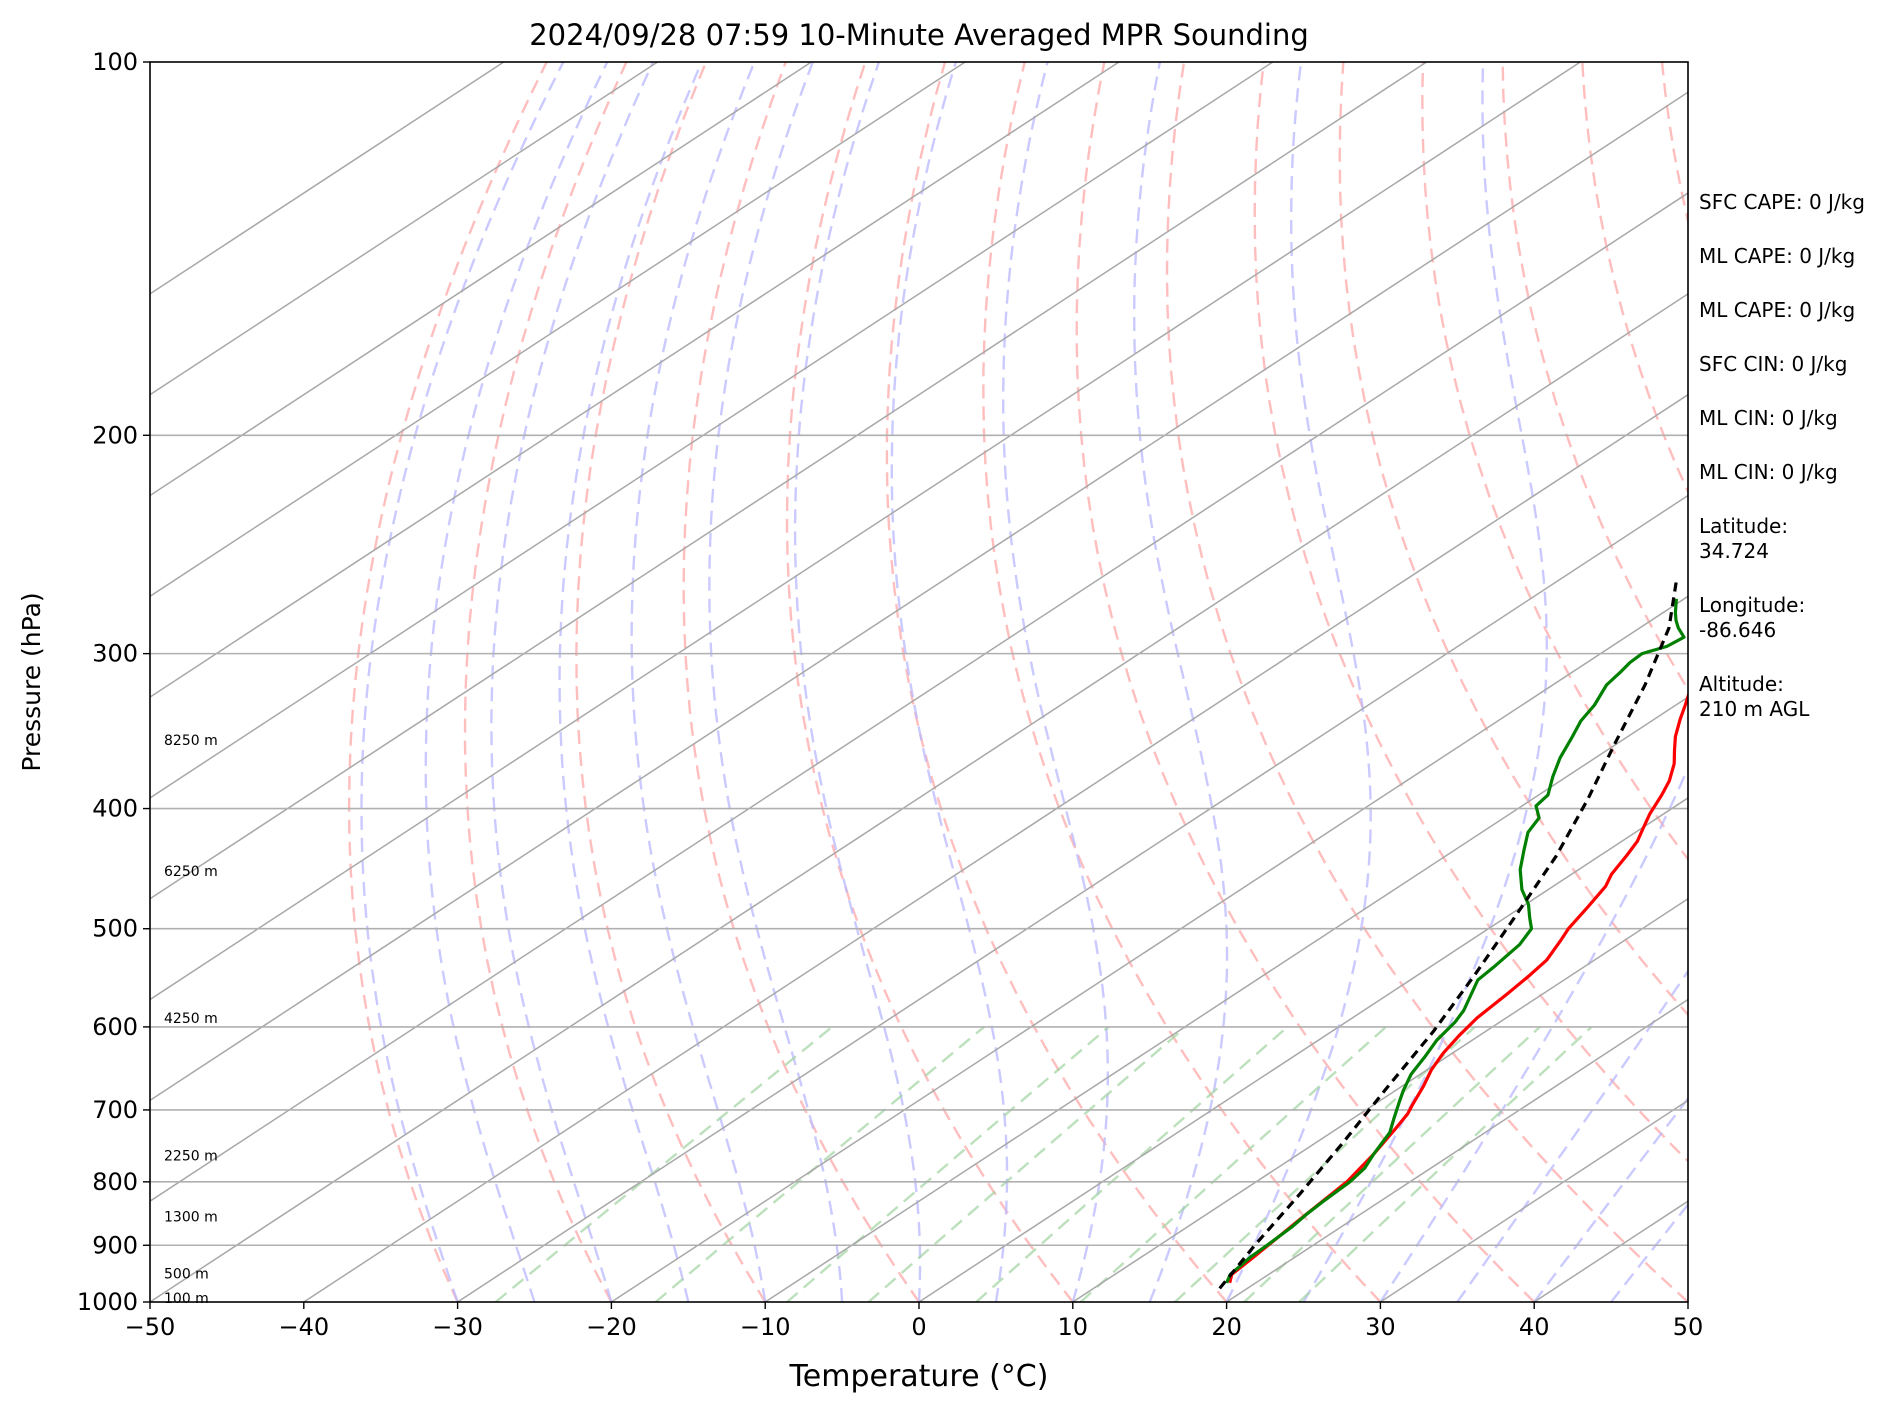 Image resolution: width=1893 pixels, height=1410 pixels. What do you see at coordinates (115, 1027) in the screenshot?
I see `y-tick-label: 600` at bounding box center [115, 1027].